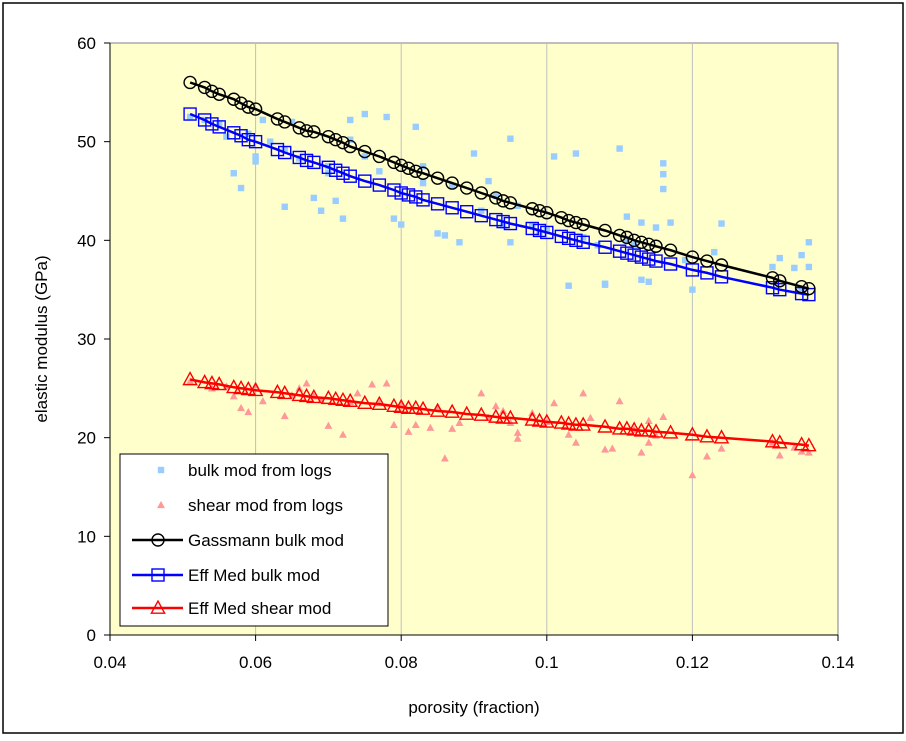 The image size is (906, 741). What do you see at coordinates (259, 608) in the screenshot?
I see `legend-label: Eff Med shear mod` at bounding box center [259, 608].